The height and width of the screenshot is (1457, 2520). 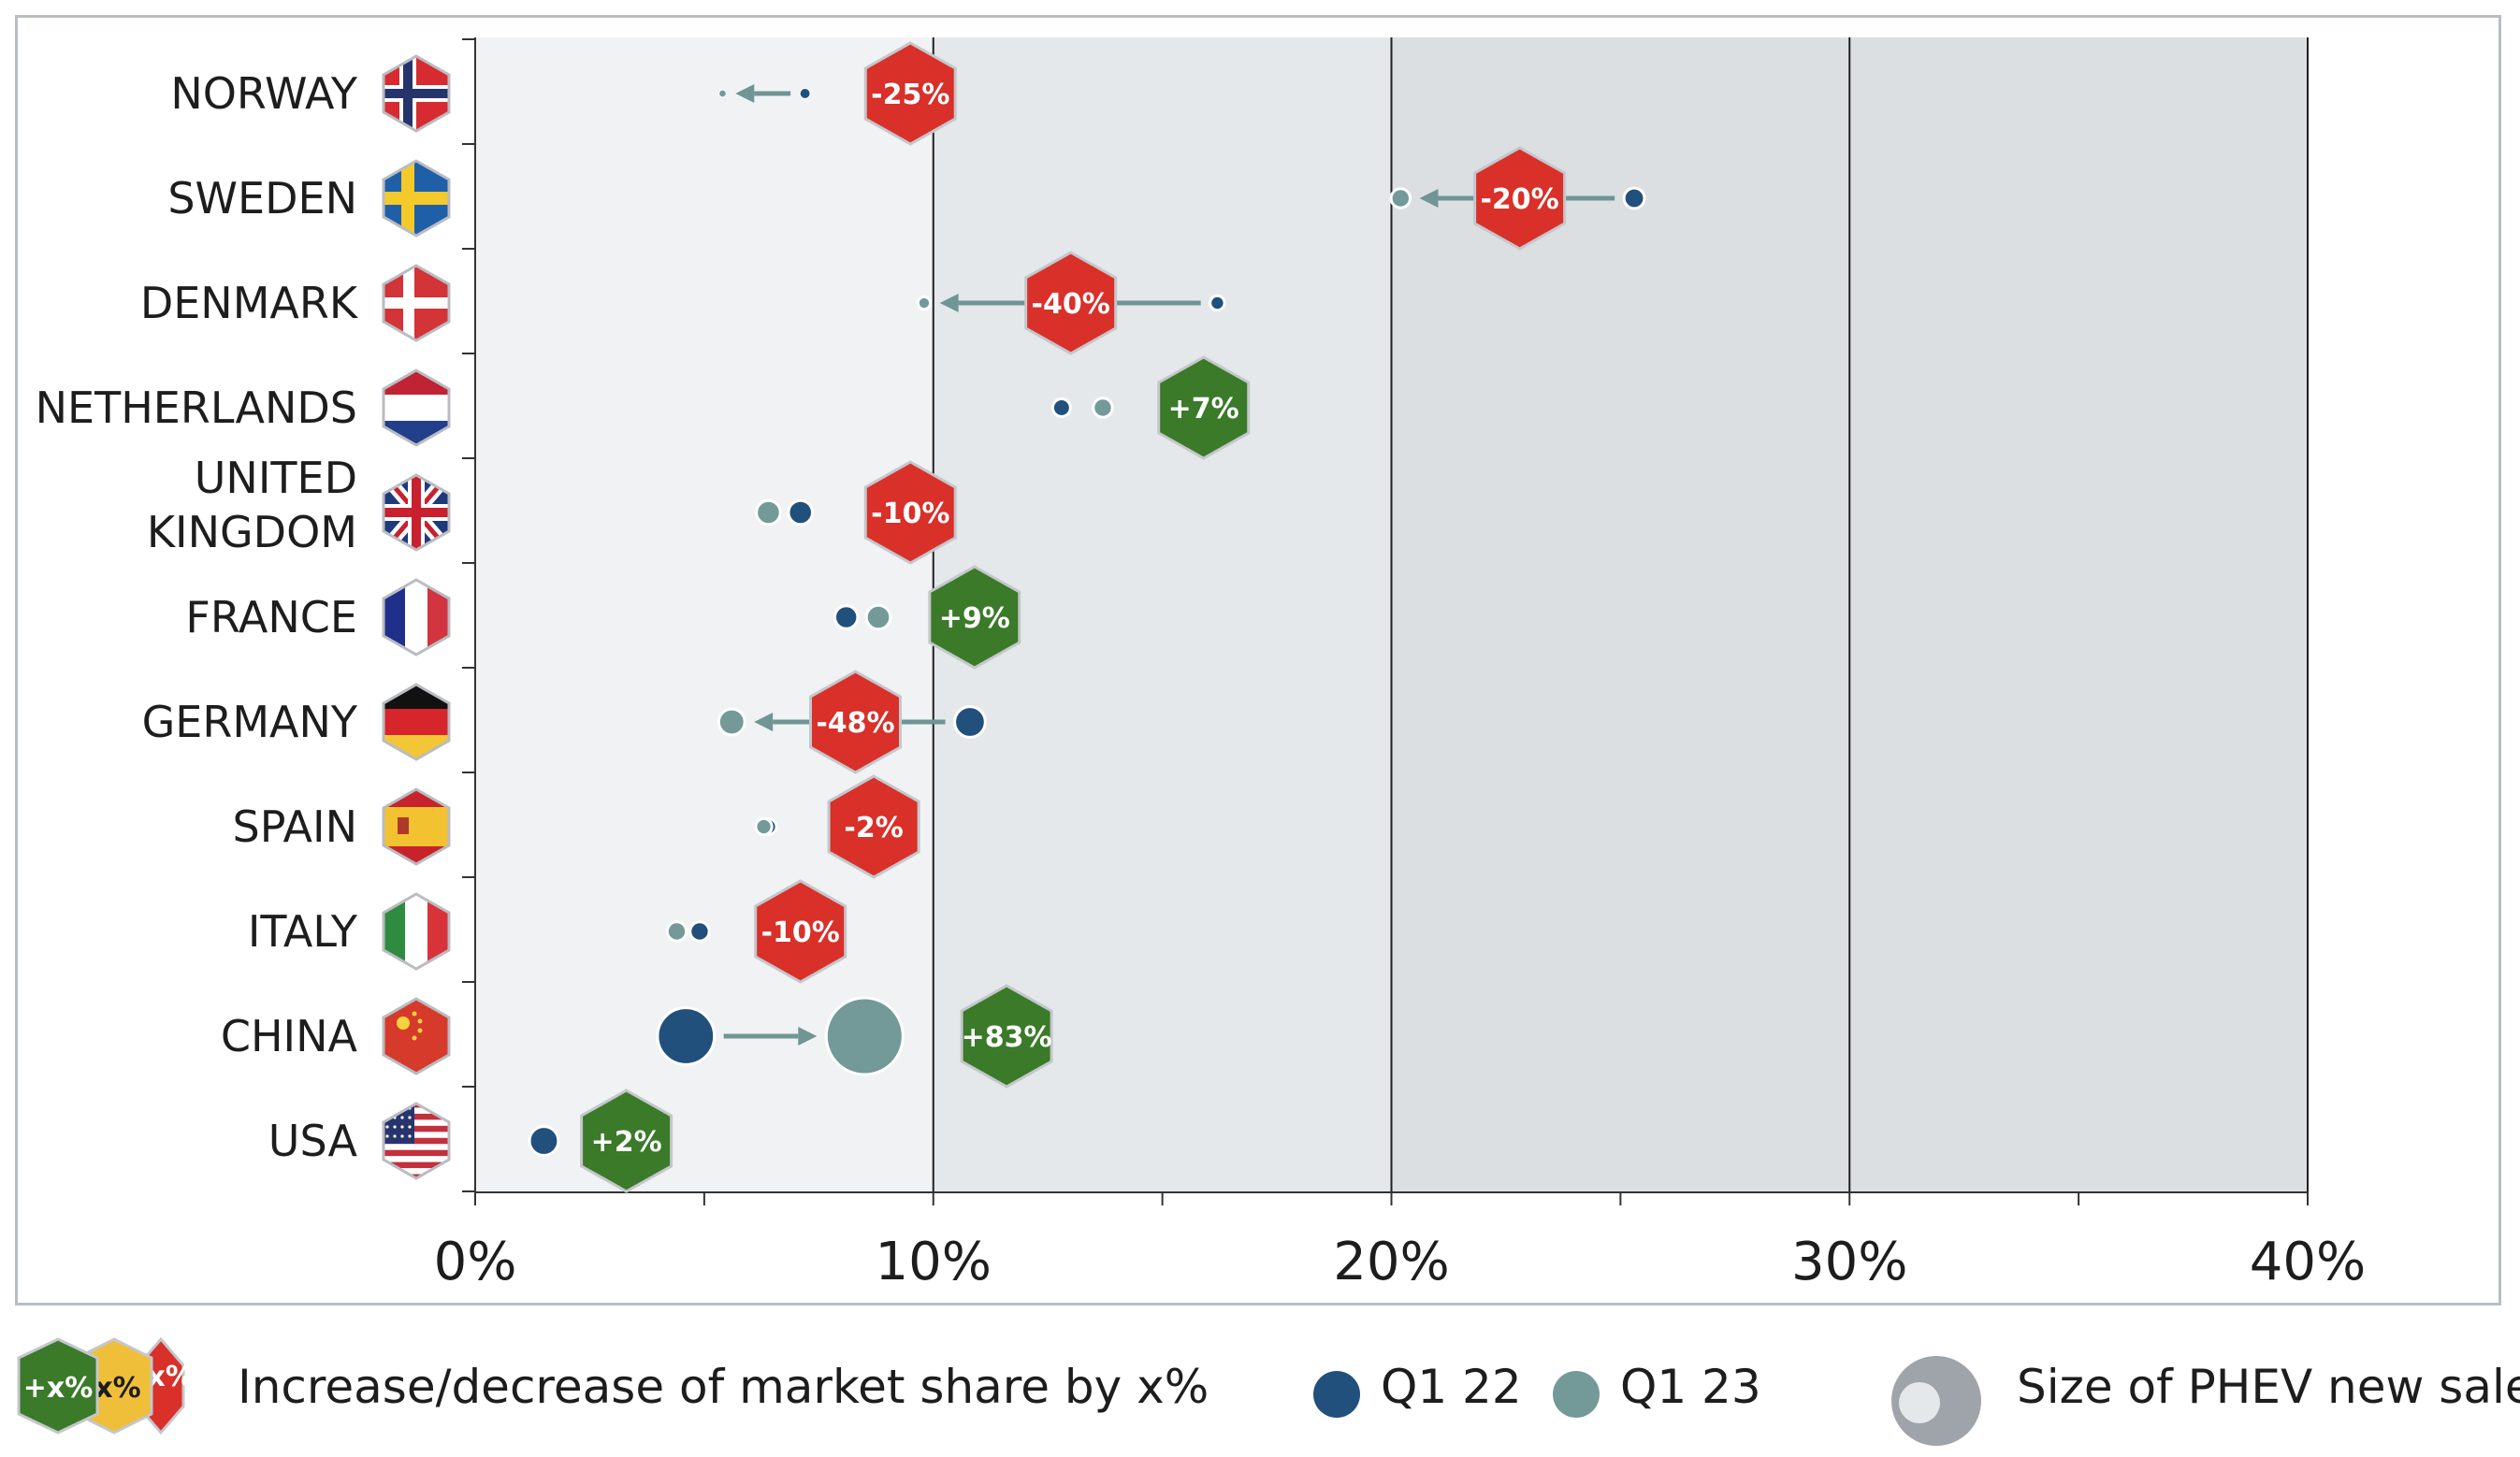 I want to click on change-badge-label: +2%, so click(x=626, y=1142).